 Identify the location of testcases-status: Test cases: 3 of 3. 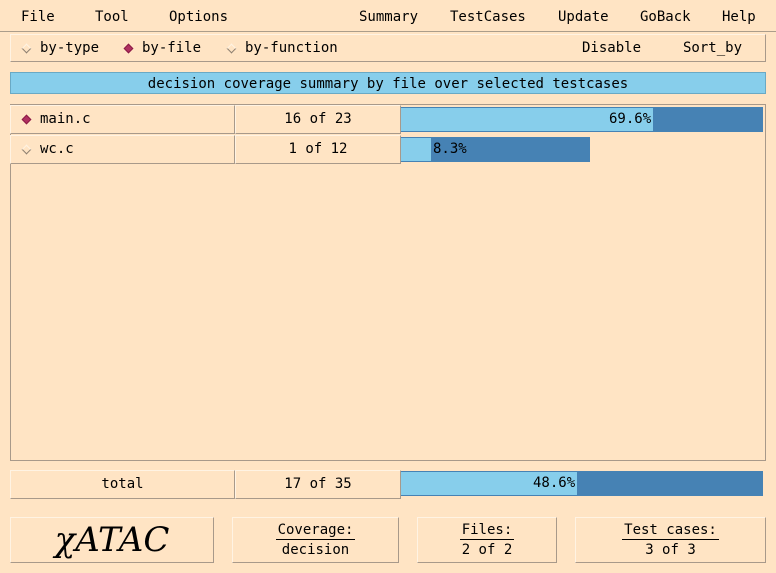
(670, 540).